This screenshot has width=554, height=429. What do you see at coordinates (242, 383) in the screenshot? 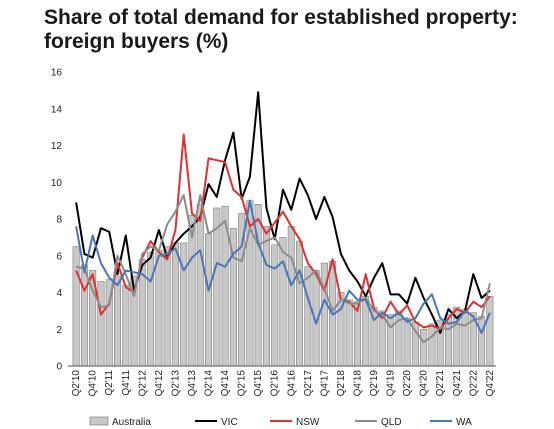
I see `x-tick-label: Q2'15` at bounding box center [242, 383].